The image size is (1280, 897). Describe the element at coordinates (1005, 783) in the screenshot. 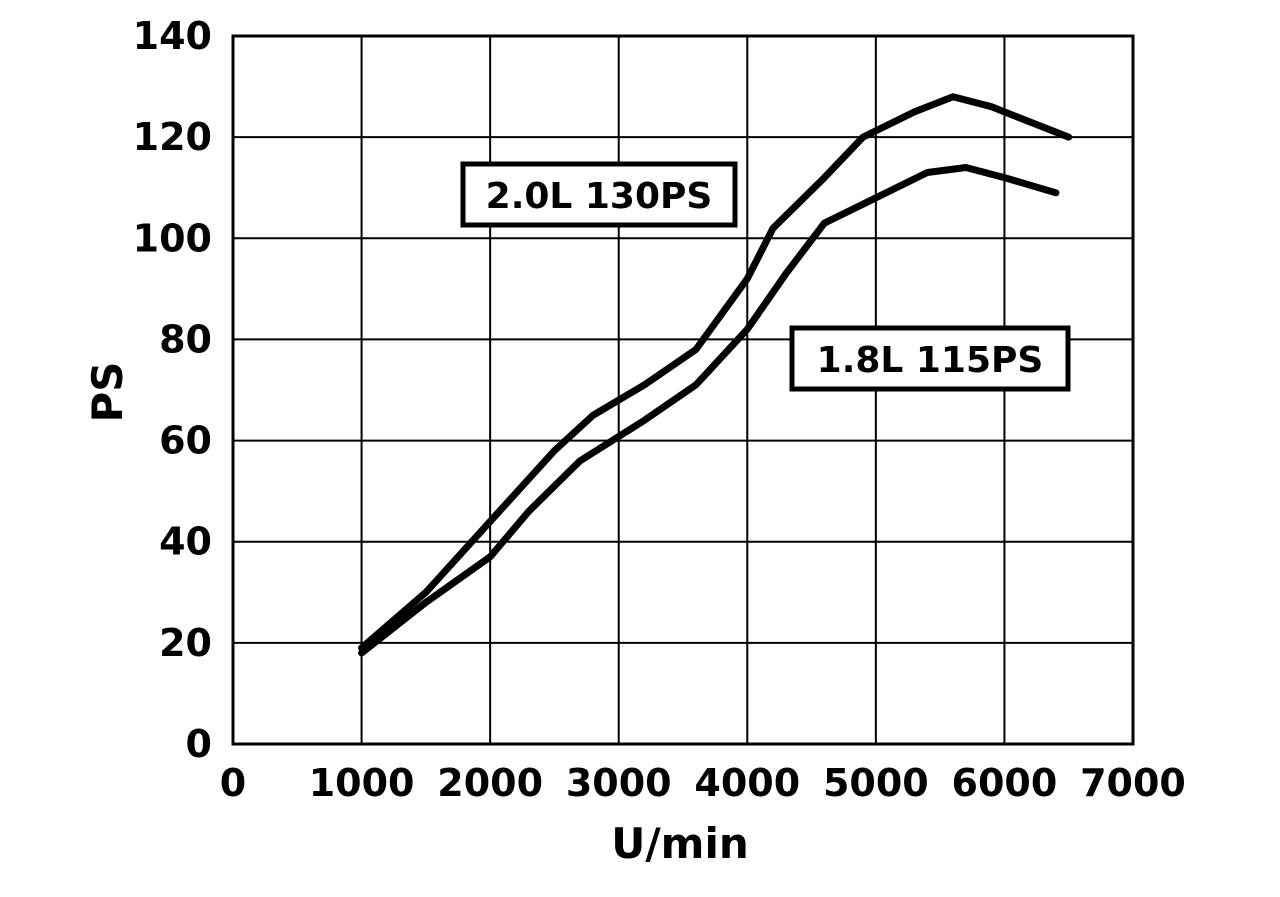

I see `x-tick-label: 6000` at that location.